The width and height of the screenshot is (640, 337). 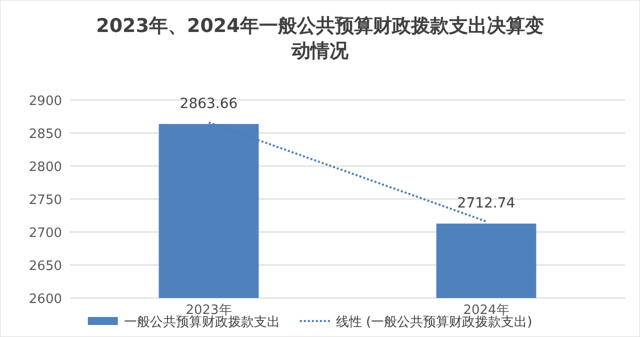 I want to click on y-tick-label: 2800, so click(x=45, y=167).